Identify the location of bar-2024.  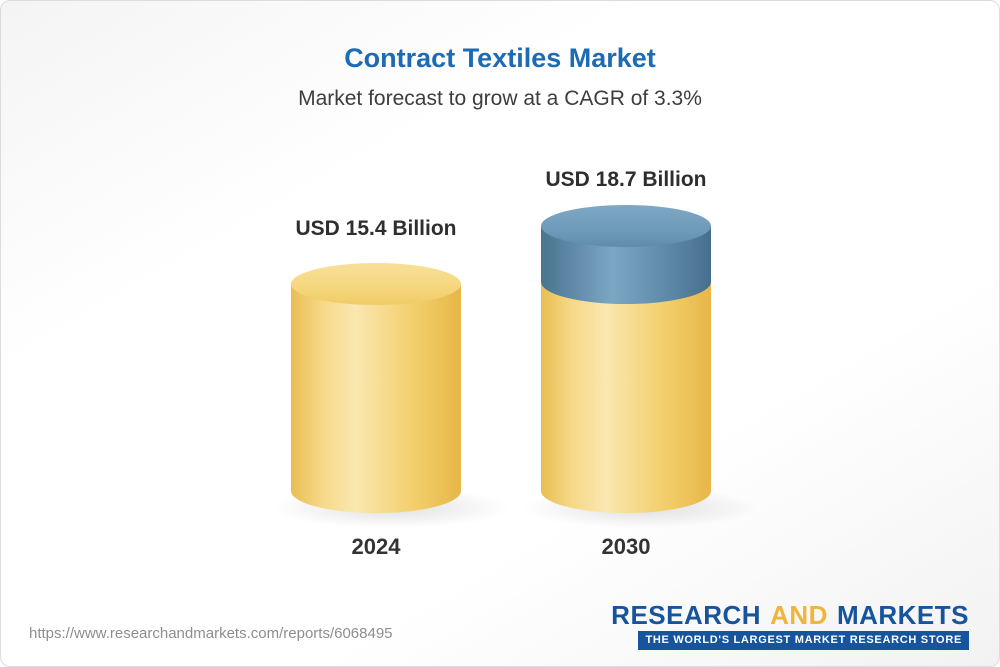
(376, 388).